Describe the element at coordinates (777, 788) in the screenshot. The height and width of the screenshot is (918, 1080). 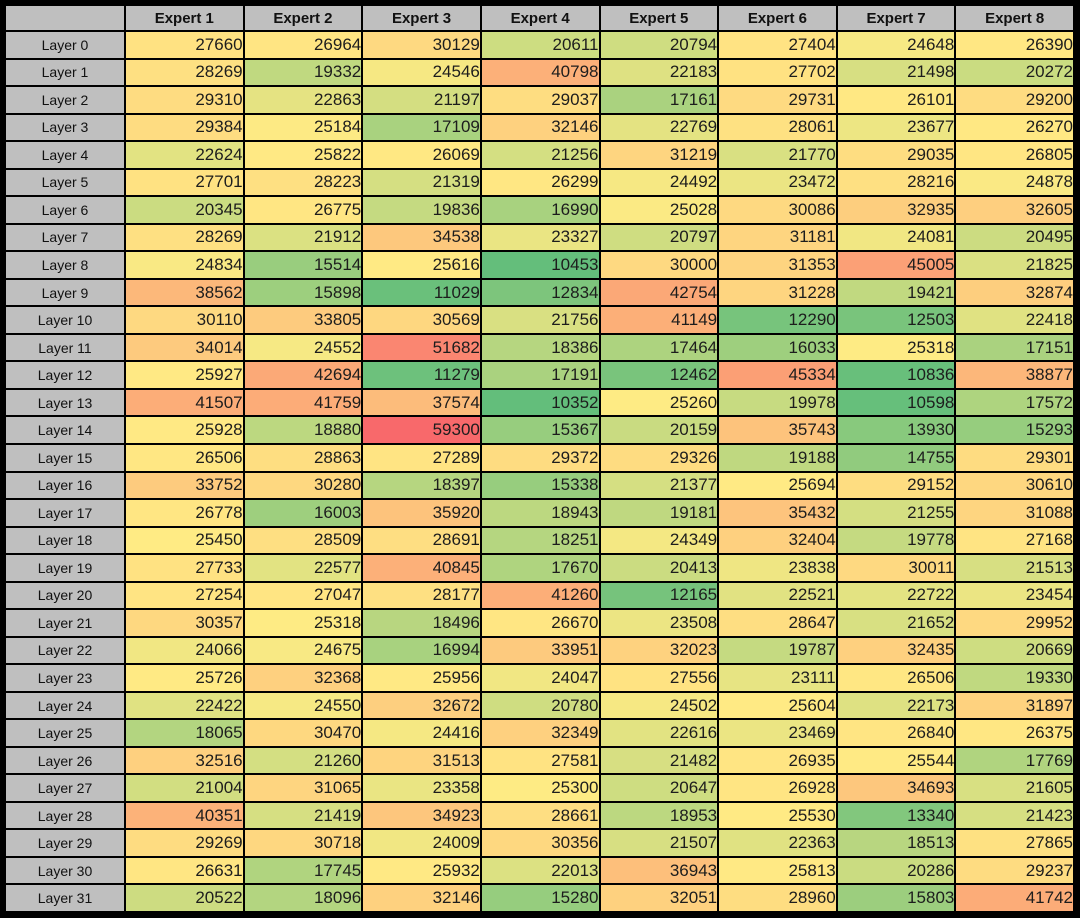
I see `heatmap-cell: 26928` at that location.